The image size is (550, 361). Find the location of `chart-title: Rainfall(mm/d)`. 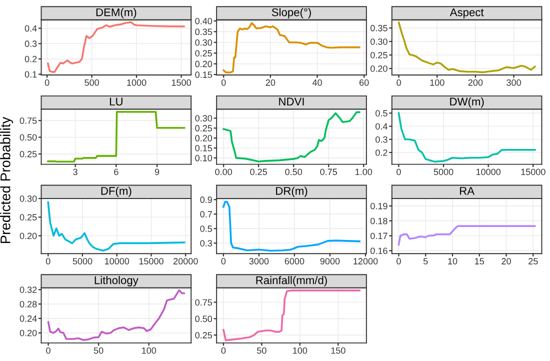

chart-title: Rainfall(mm/d) is located at coordinates (291, 281).